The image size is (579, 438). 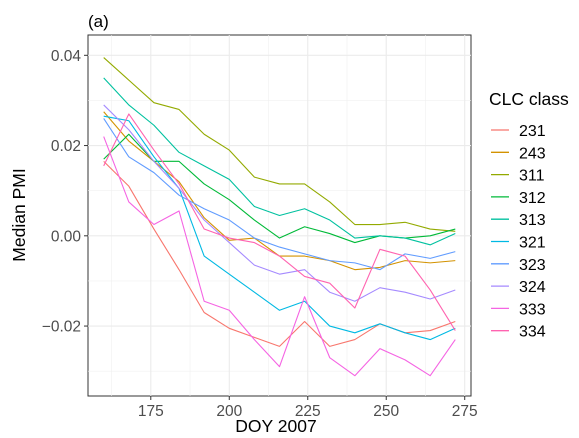 What do you see at coordinates (66, 146) in the screenshot?
I see `y-tick-label: 0.02` at bounding box center [66, 146].